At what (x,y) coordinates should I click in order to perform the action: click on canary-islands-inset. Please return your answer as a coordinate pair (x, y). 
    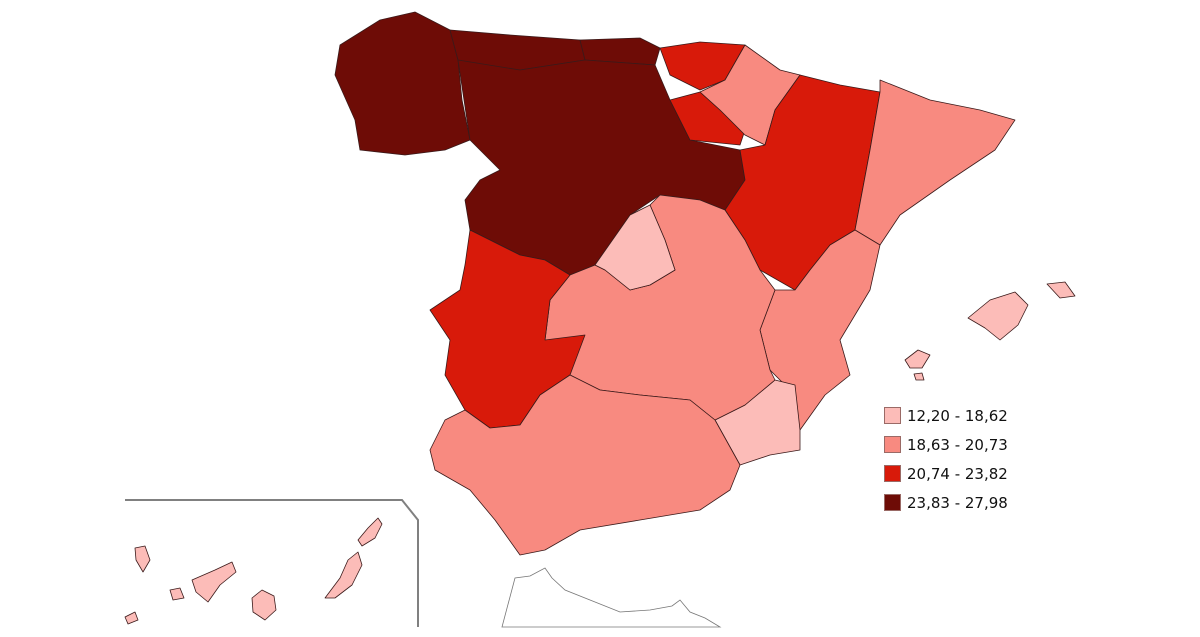
    Looking at the image, I should click on (271, 563).